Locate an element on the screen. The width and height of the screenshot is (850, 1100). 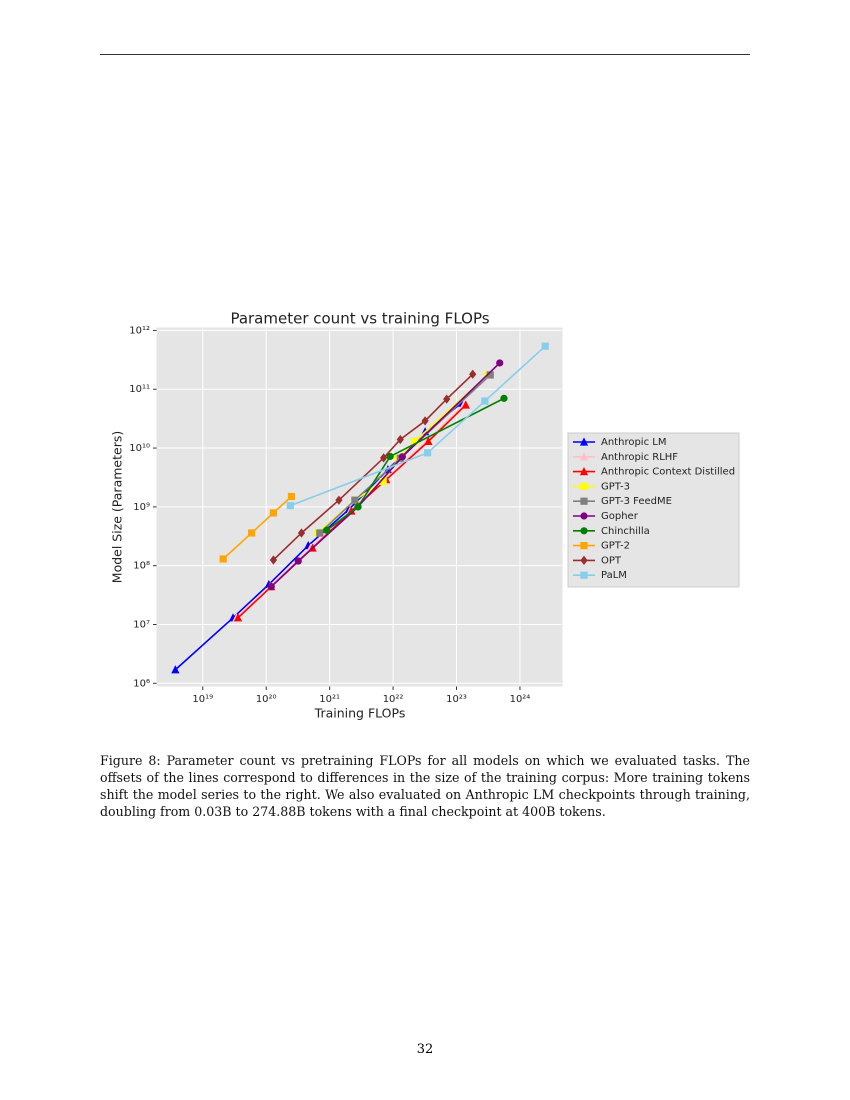
y-tick-label: 10¹² is located at coordinates (139, 330).